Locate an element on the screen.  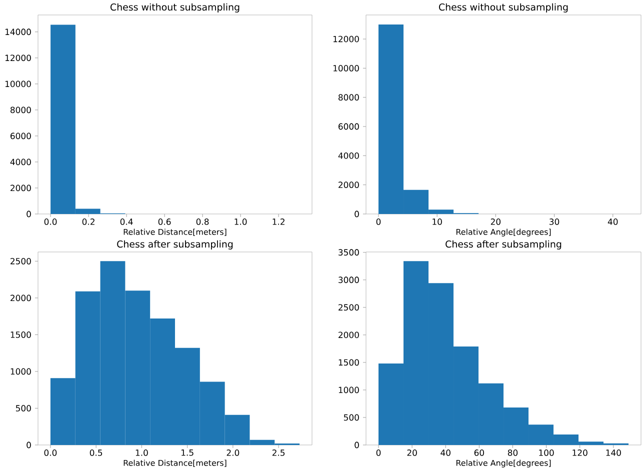
y-tick-label: 3000 is located at coordinates (348, 280).